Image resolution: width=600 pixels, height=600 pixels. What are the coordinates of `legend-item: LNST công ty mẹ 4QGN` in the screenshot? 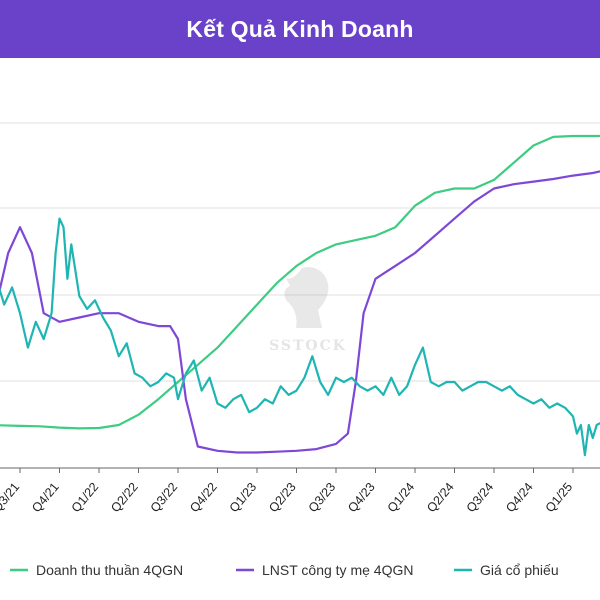 It's located at (324, 570).